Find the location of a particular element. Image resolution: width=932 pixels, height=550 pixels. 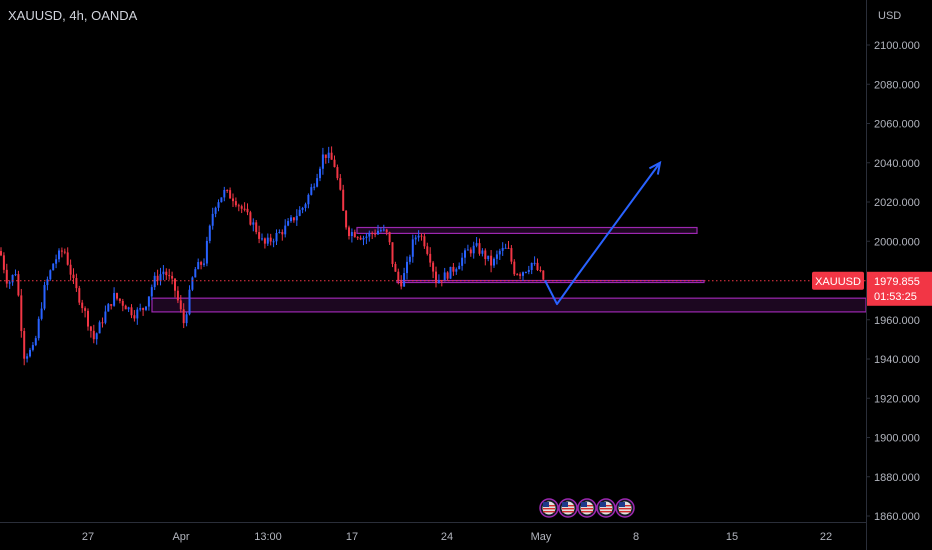

symbol-title: XAUUSD, 4h, OANDA is located at coordinates (73, 15).